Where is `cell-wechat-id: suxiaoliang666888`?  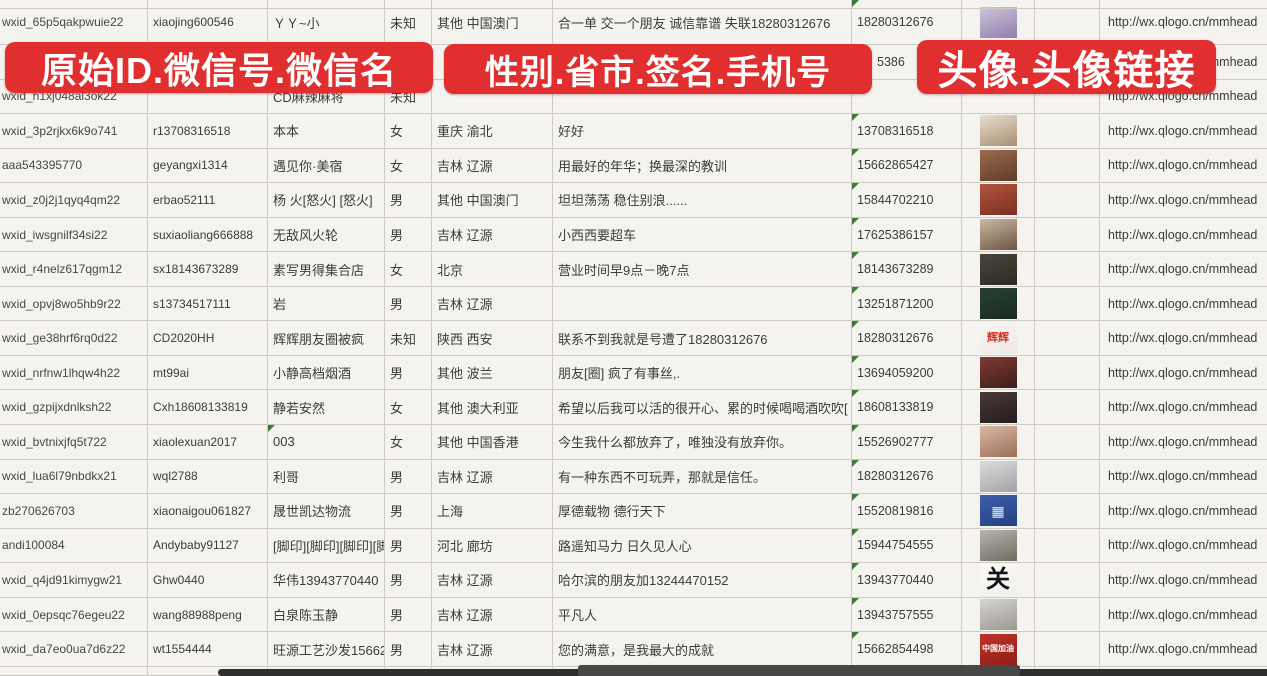
cell-wechat-id: suxiaoliang666888 is located at coordinates (208, 235).